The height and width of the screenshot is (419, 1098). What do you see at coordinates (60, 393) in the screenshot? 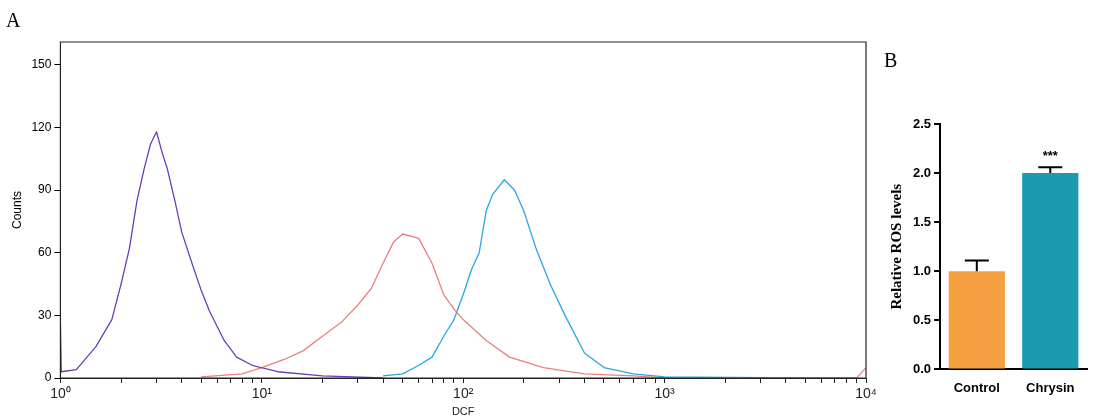
I see `x-tick-label: 10⁰` at bounding box center [60, 393].